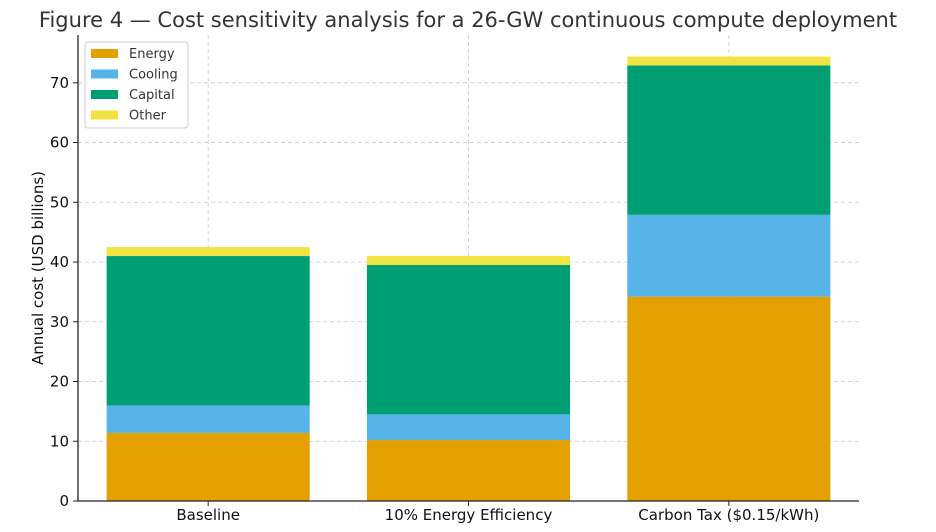  I want to click on legend-label-energy: Energy, so click(152, 54).